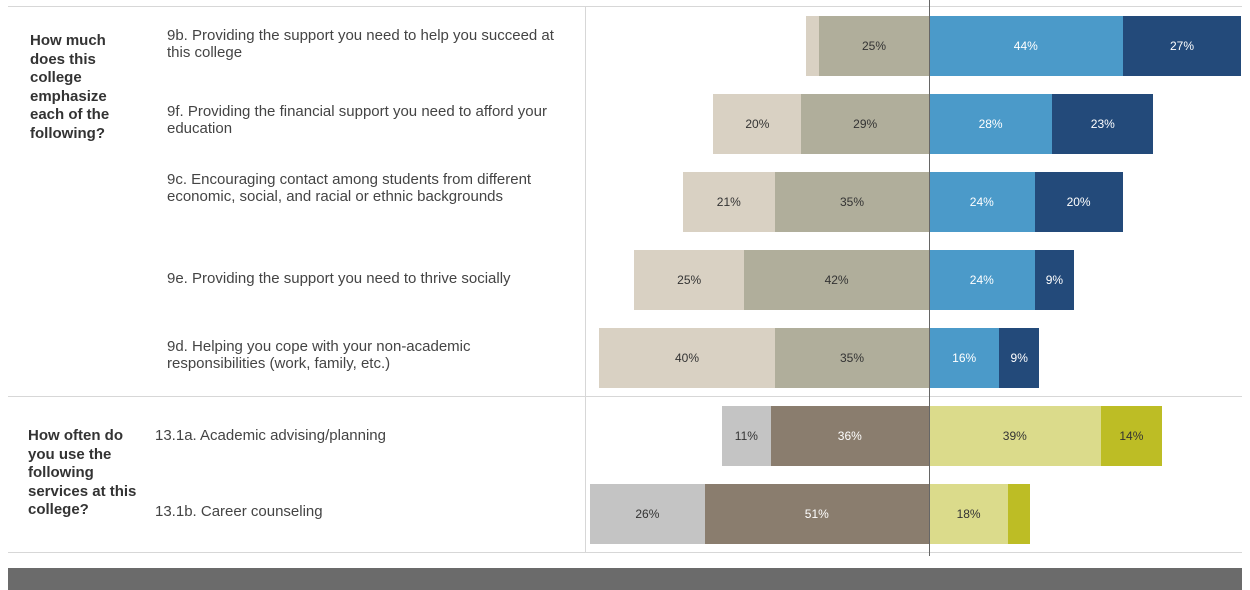 The width and height of the screenshot is (1250, 590). Describe the element at coordinates (270, 435) in the screenshot. I see `item-label-13-1a: 13.1a. Academic advising/planning` at that location.